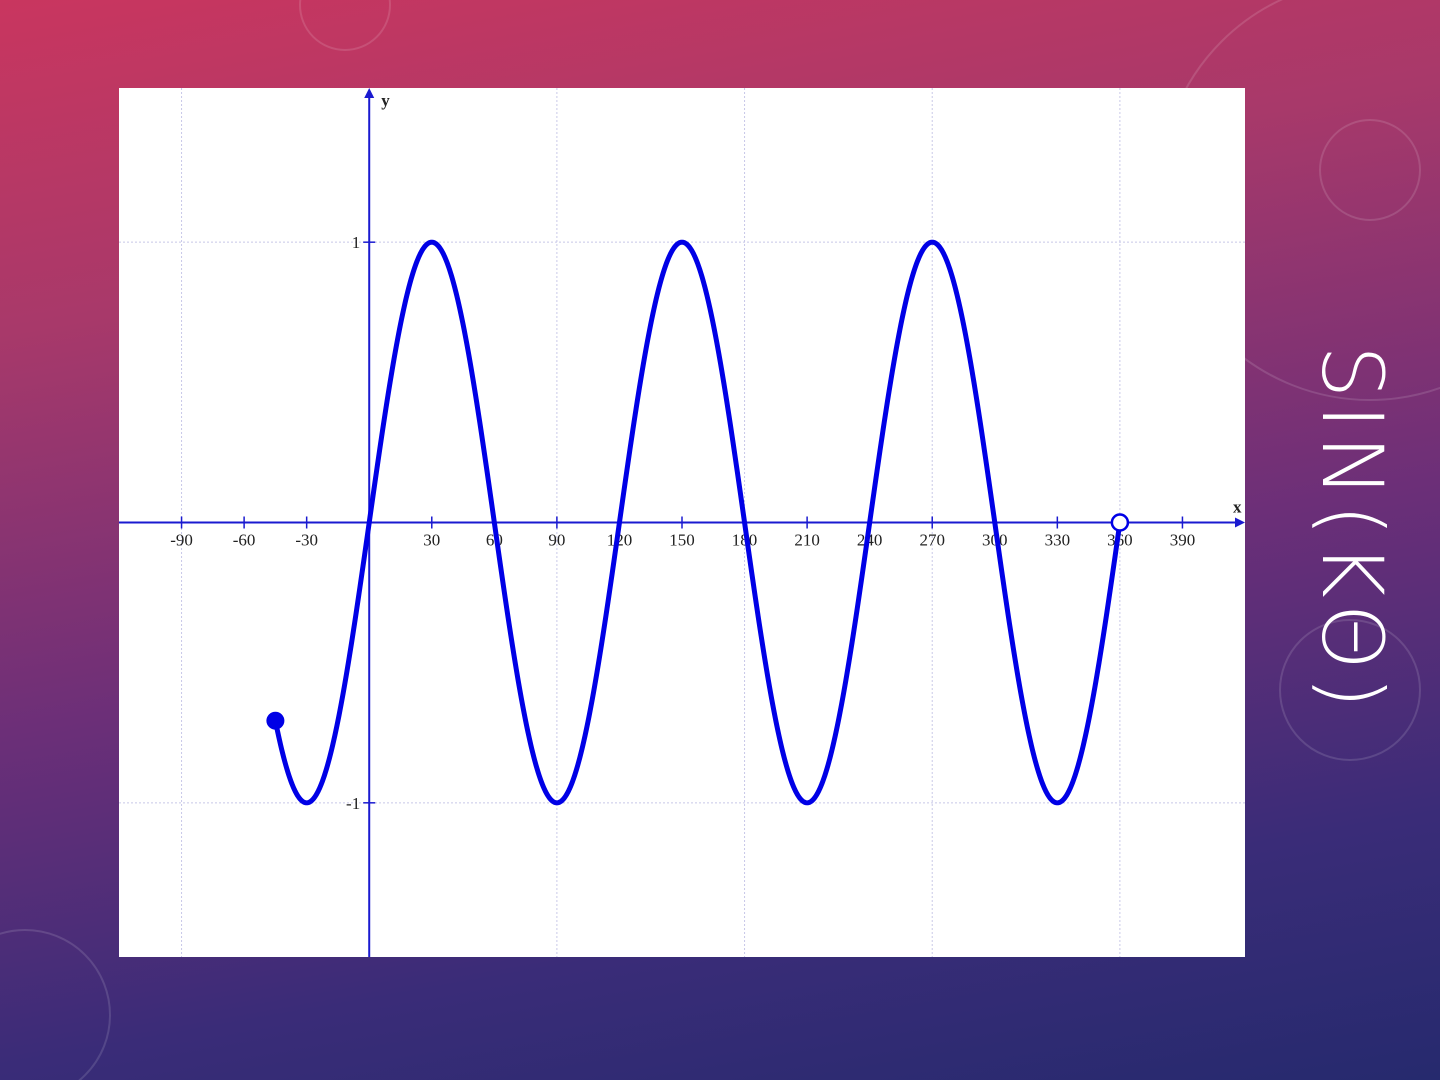 The width and height of the screenshot is (1440, 1080). What do you see at coordinates (1240, 522) in the screenshot?
I see `x-axis-arrow` at bounding box center [1240, 522].